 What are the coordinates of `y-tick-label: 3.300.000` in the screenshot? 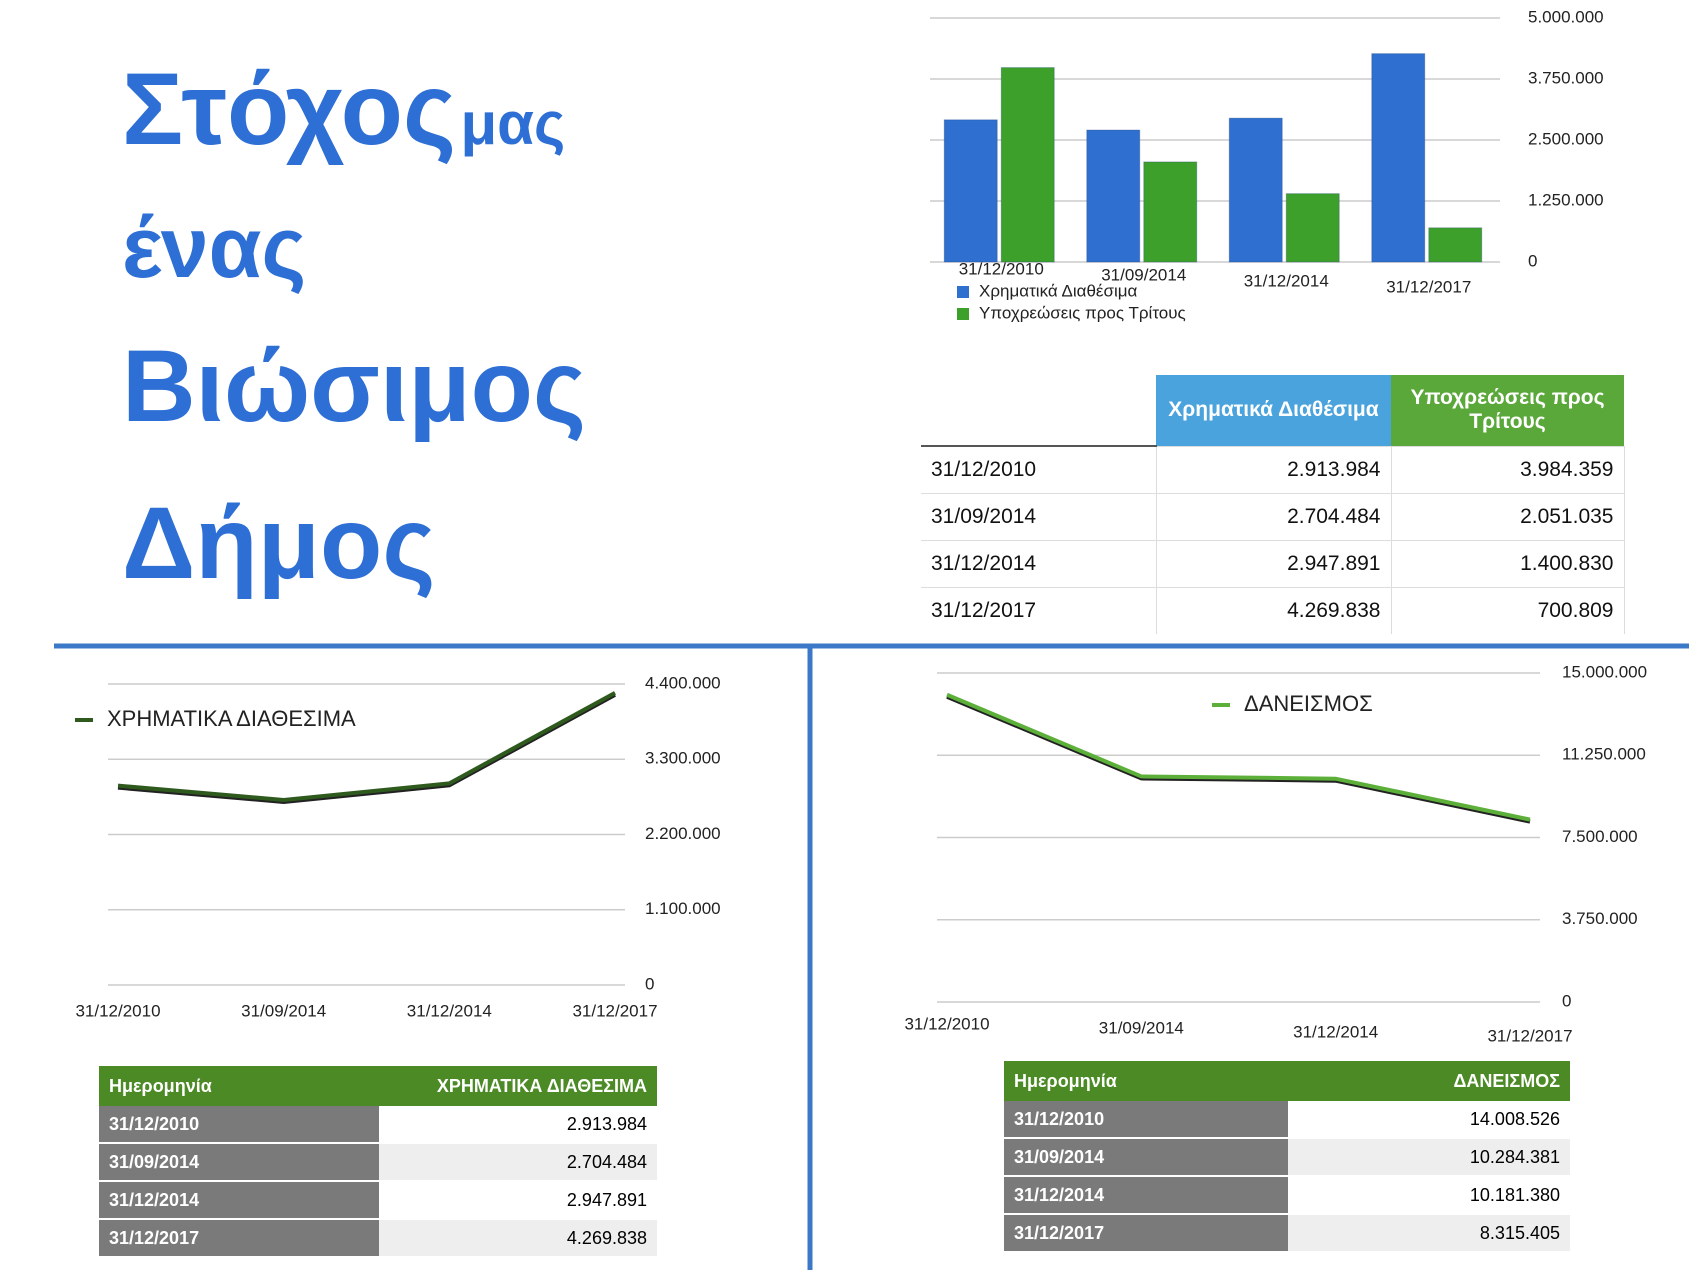 It's located at (683, 758).